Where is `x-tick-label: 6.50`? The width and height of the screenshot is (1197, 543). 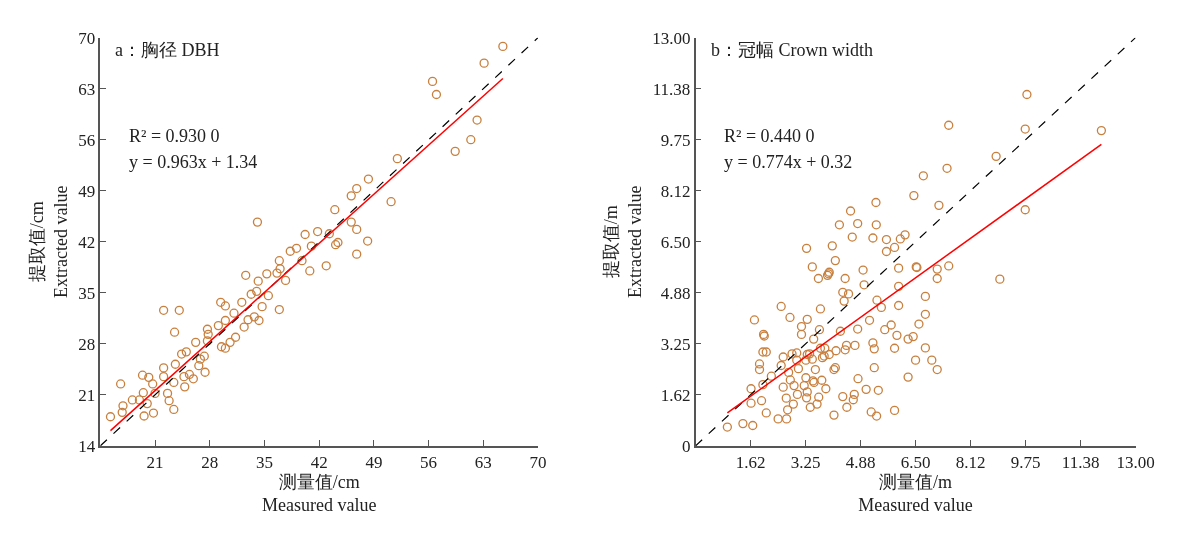 x-tick-label: 6.50 is located at coordinates (915, 463).